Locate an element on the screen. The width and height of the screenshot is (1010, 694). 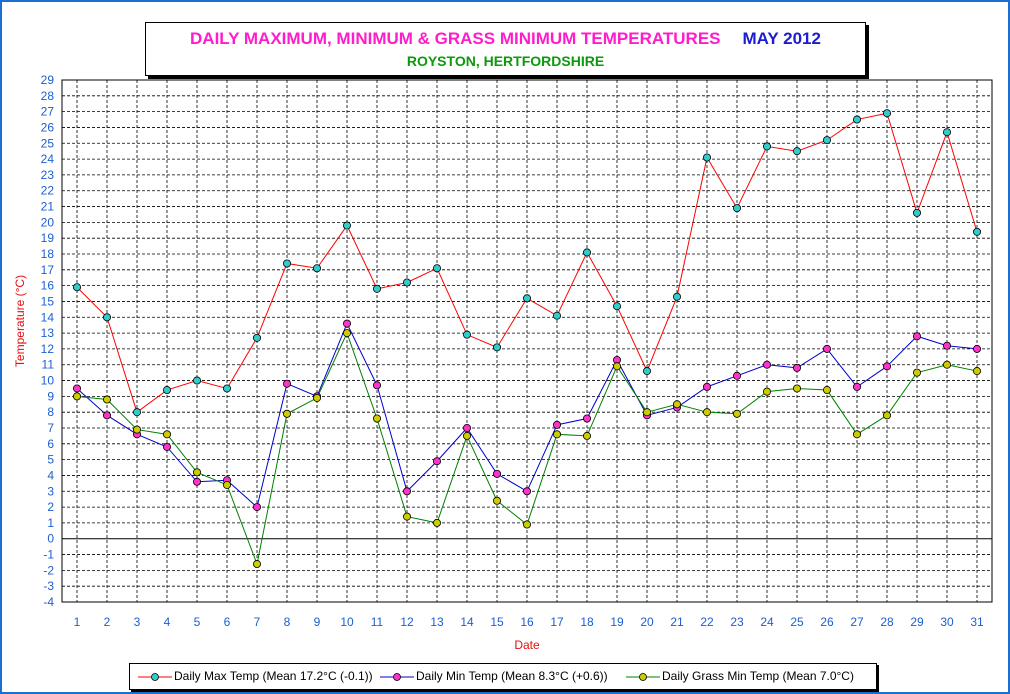
x-tick-label: 14 is located at coordinates (467, 622).